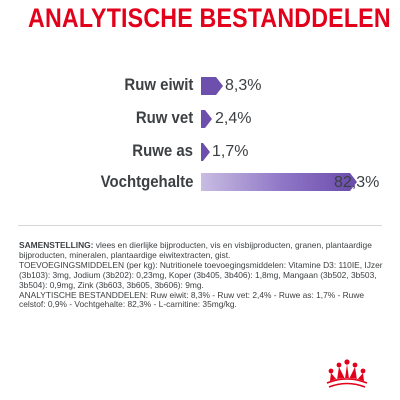  I want to click on nutrient-label-moisture: Vochtgehalte, so click(146, 181).